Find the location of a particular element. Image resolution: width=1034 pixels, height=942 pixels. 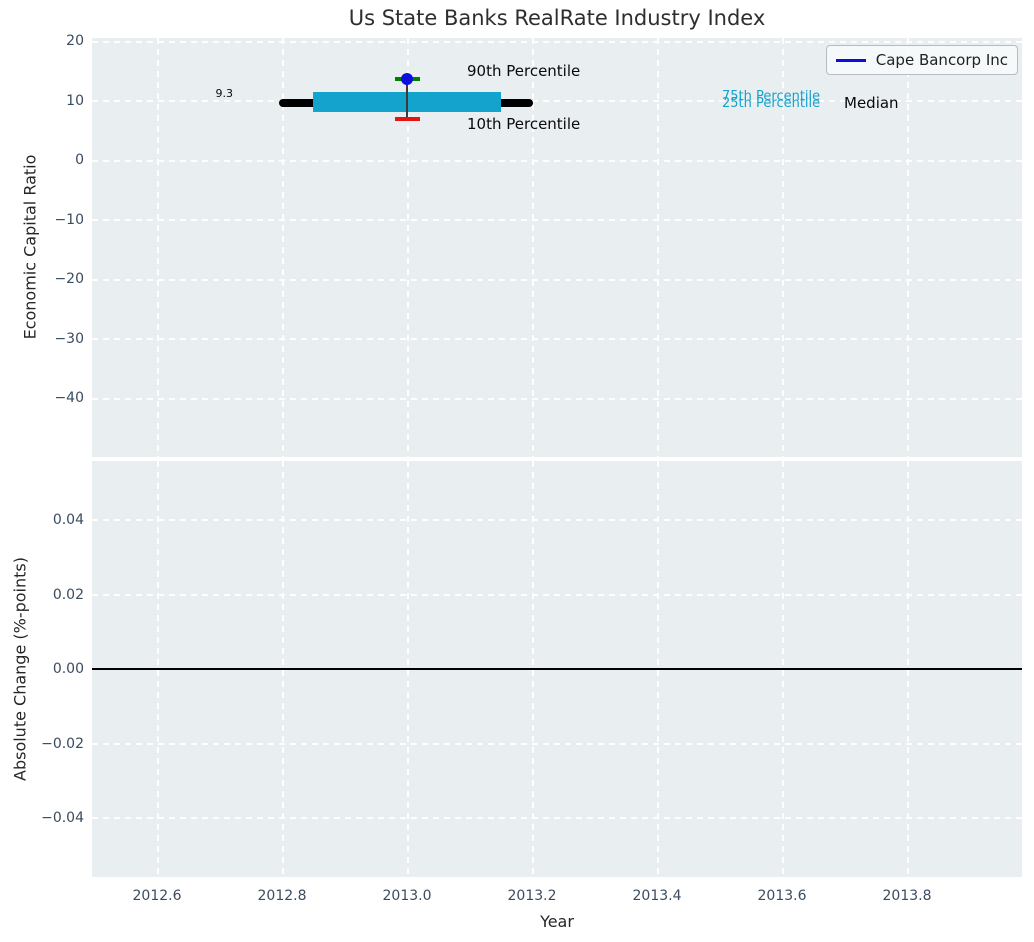

top-y-axis-label: Economic Capital Ratio is located at coordinates (30, 247).